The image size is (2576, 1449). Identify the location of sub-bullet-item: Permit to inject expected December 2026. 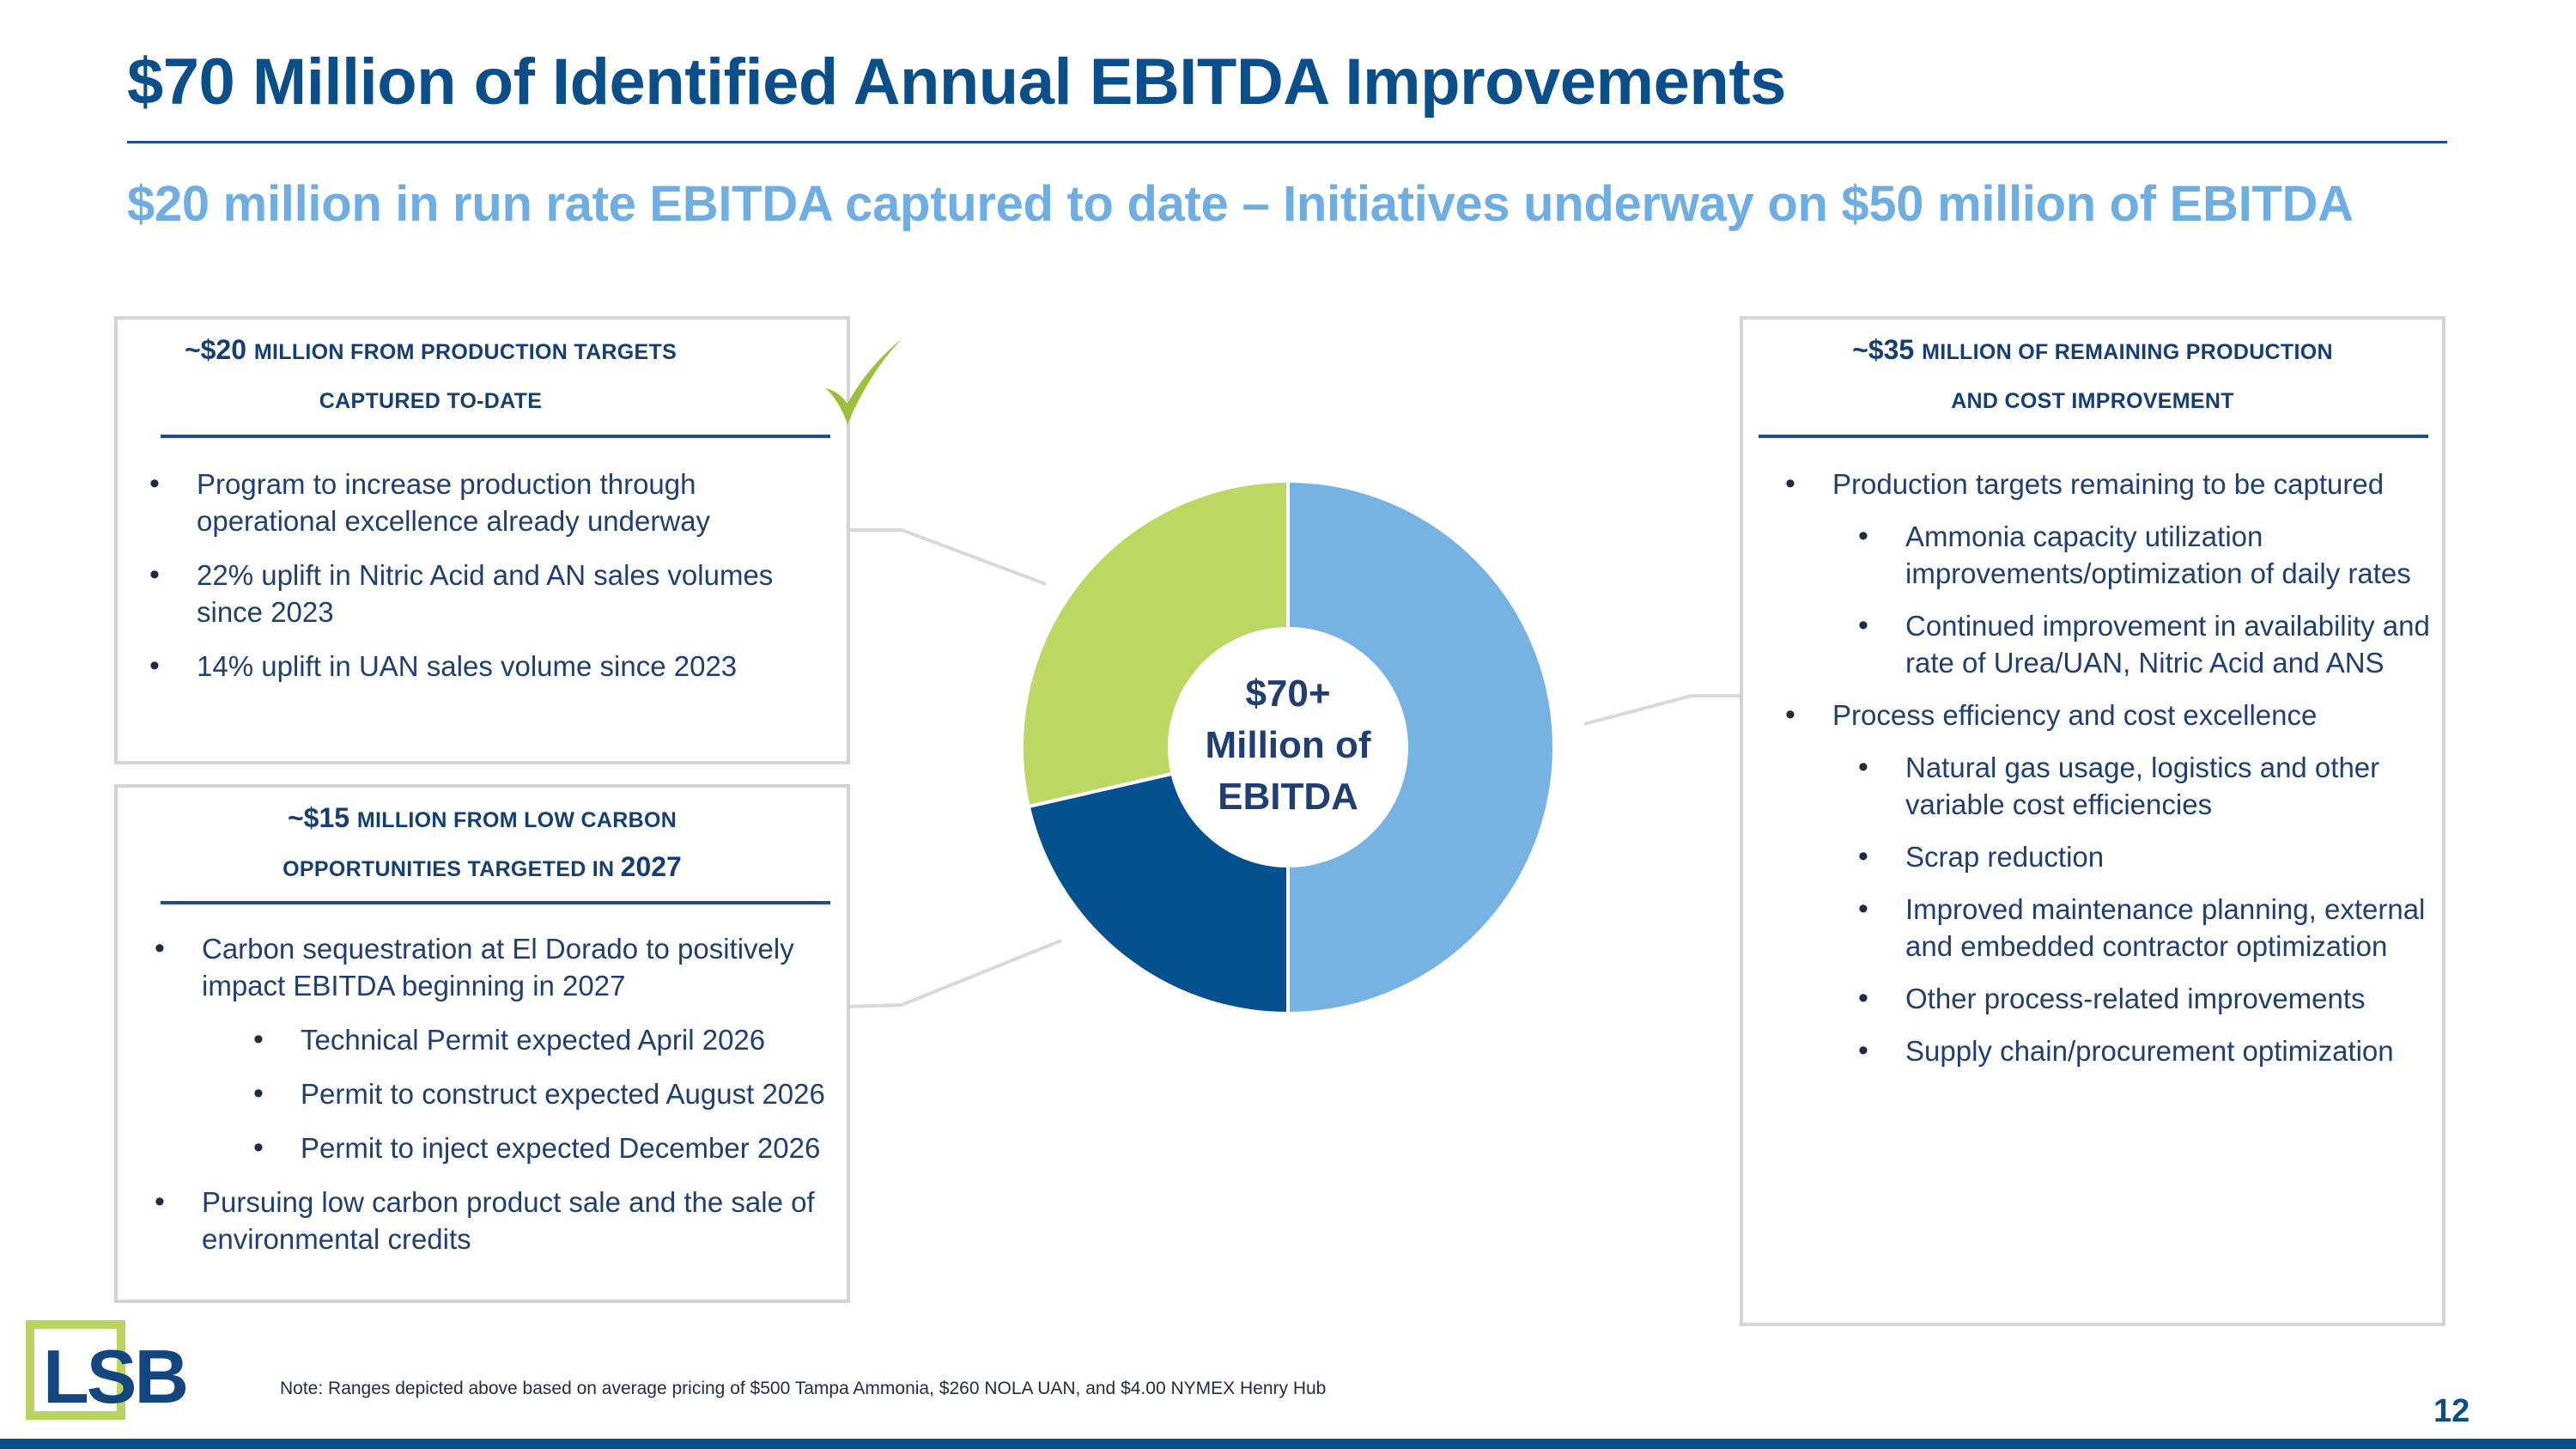
(541, 1147).